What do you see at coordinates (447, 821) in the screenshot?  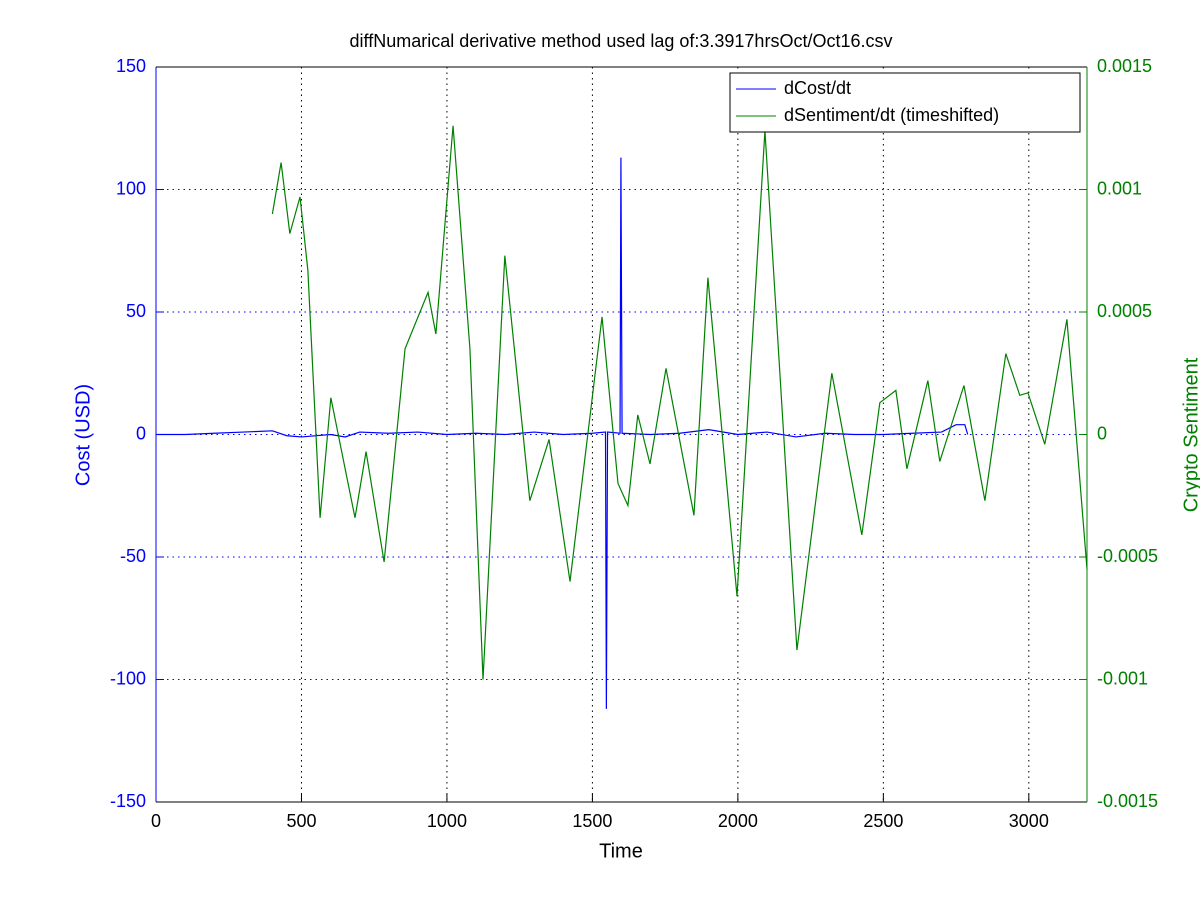 I see `x-tick-label: 1000` at bounding box center [447, 821].